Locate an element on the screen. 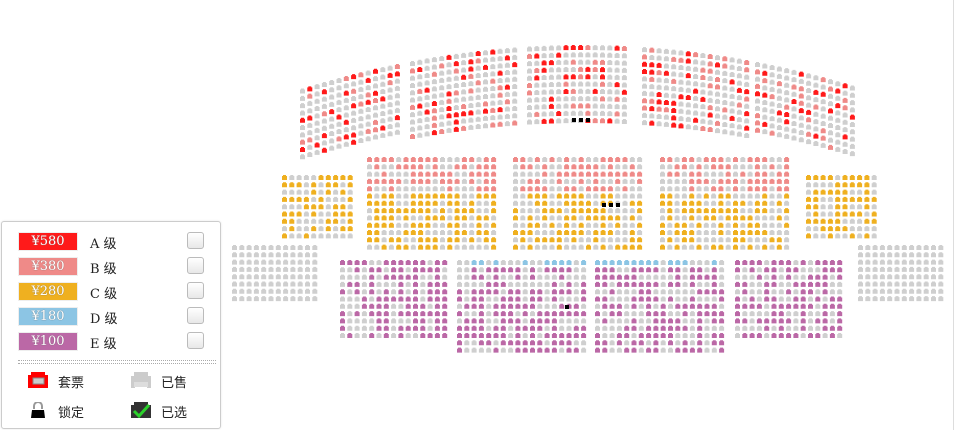 This screenshot has height=430, width=956. seat-grade-d is located at coordinates (627, 262).